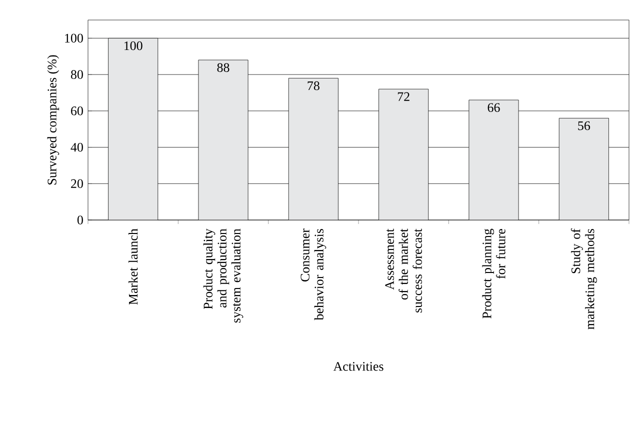 The width and height of the screenshot is (631, 444). I want to click on x-tick-label: Market launch, so click(133, 266).